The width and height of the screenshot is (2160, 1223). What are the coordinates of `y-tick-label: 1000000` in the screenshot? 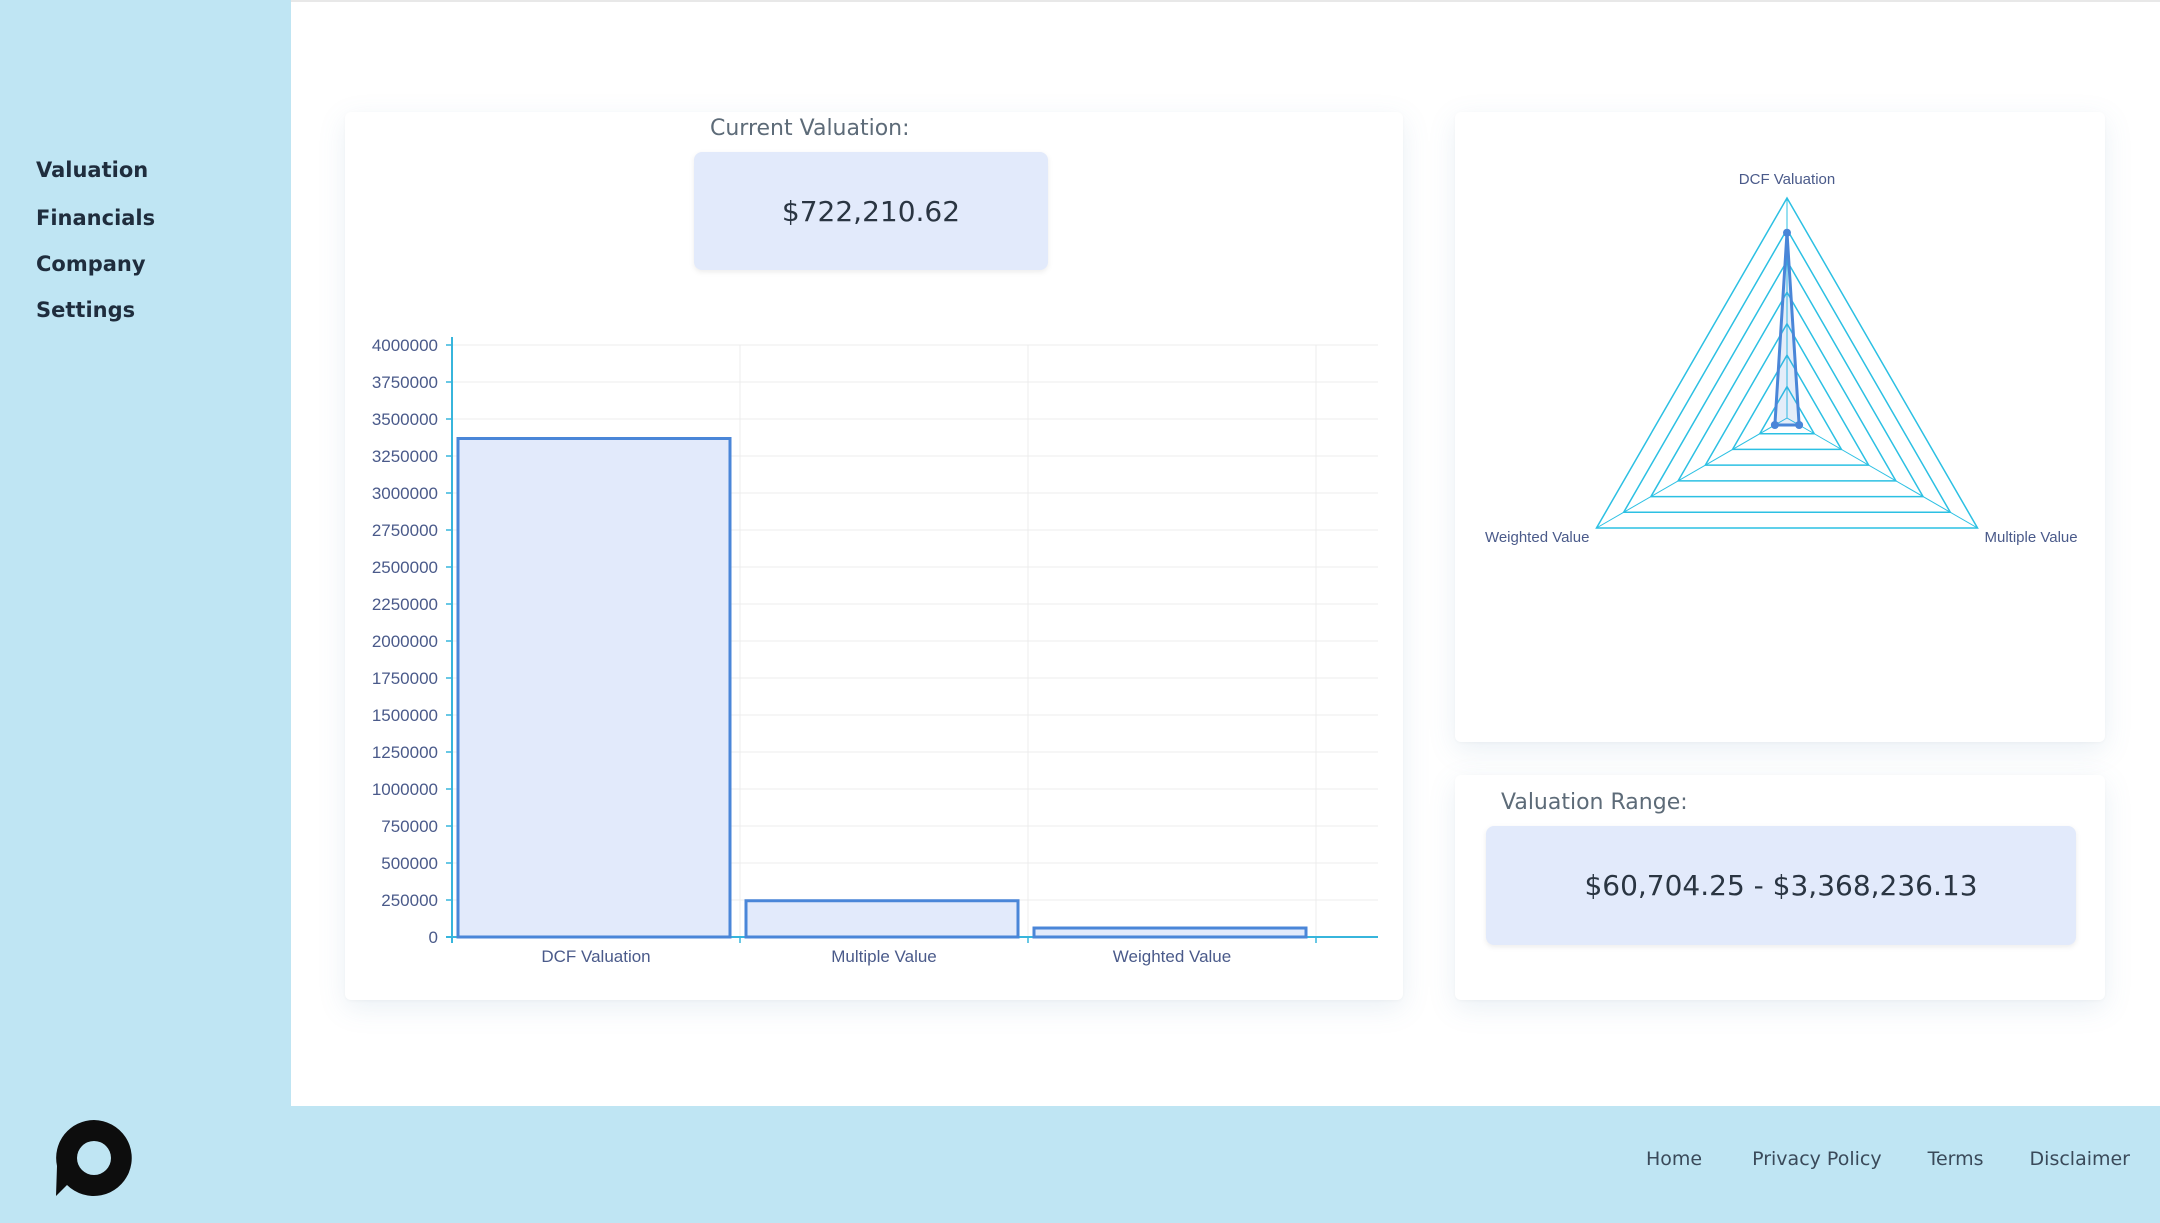 It's located at (405, 789).